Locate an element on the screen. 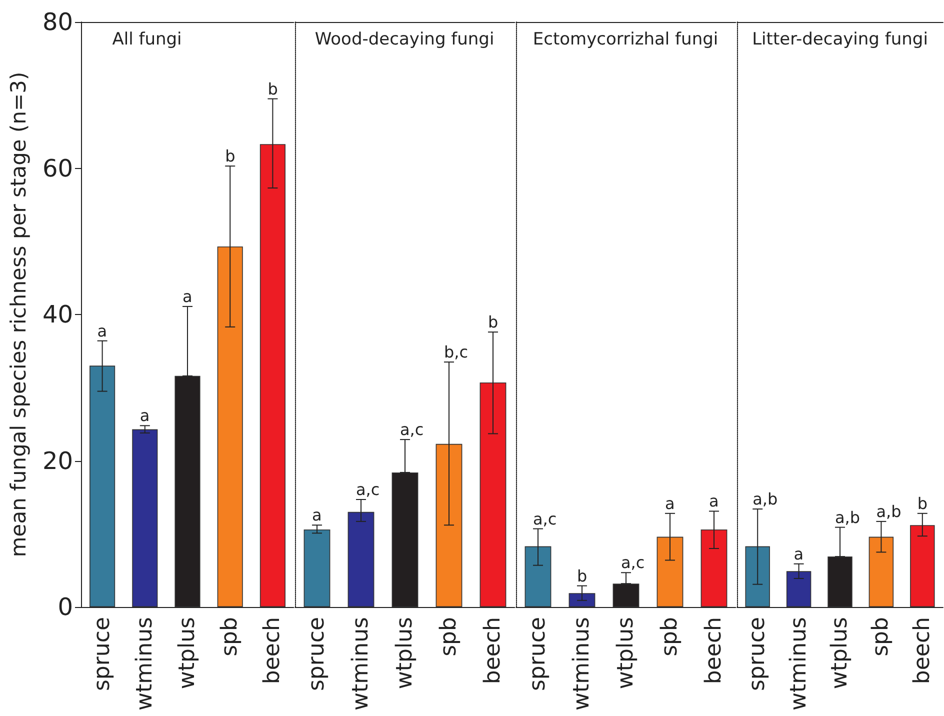 The image size is (944, 716). y-axis-title: mean fungal species richness per stage (n=3) is located at coordinates (18, 315).